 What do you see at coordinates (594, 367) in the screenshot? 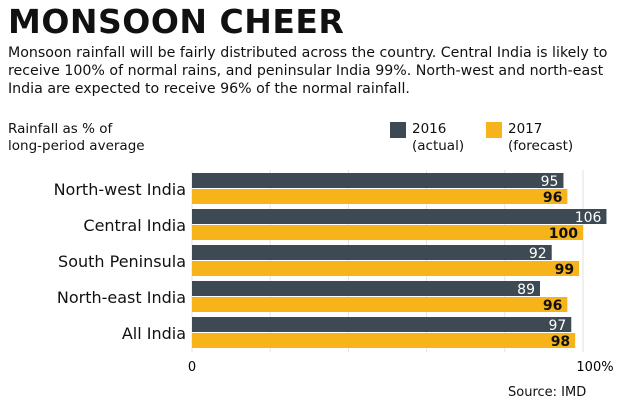
I see `x-tick-label: 100%` at bounding box center [594, 367].